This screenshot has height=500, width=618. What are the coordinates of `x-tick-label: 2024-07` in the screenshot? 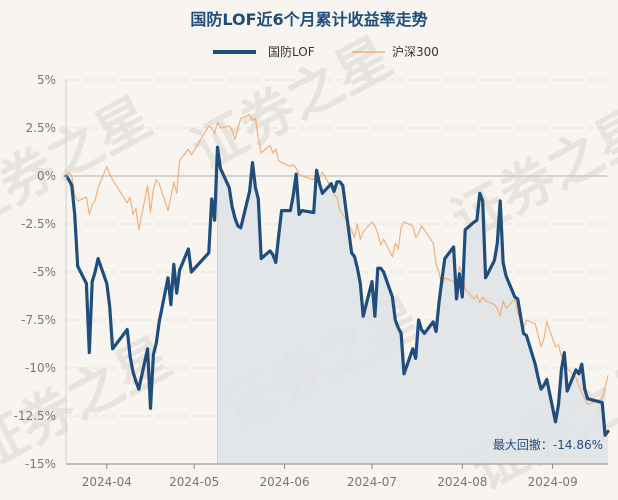 It's located at (372, 482).